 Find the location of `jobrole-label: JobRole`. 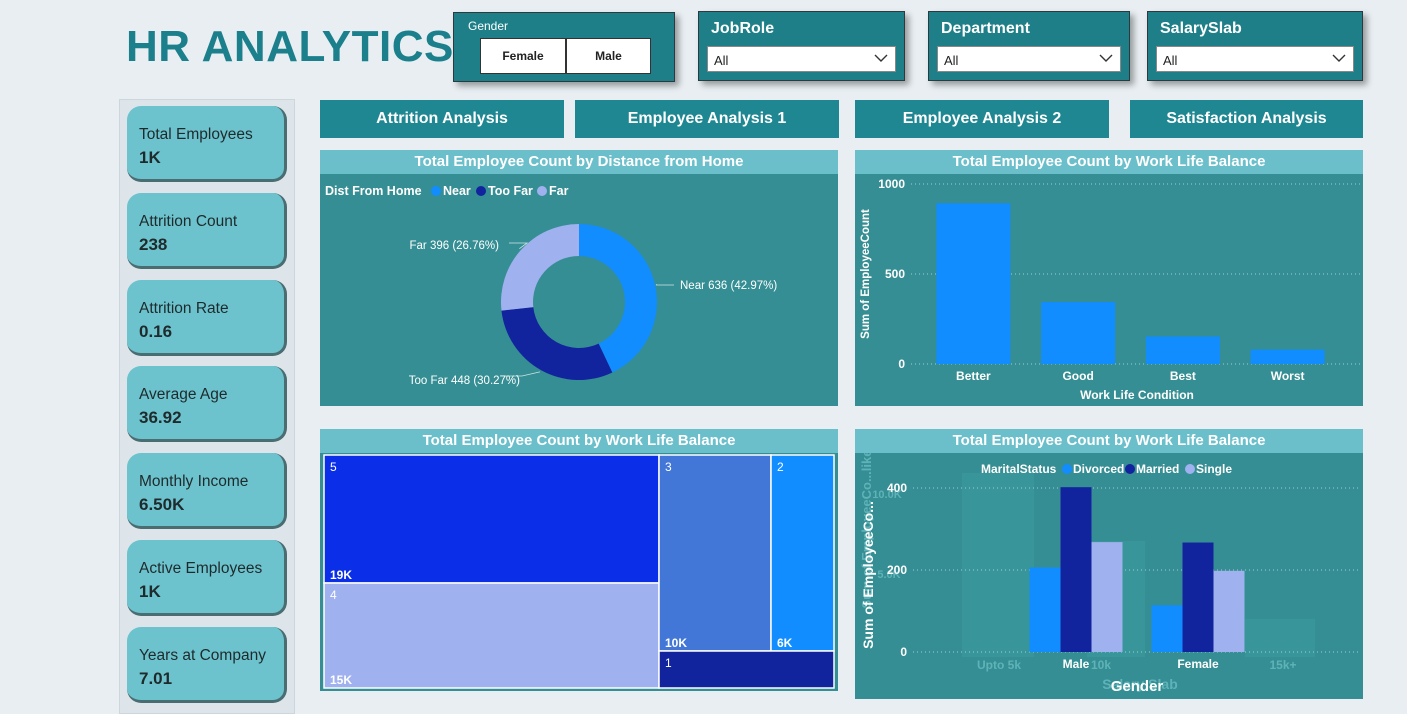

jobrole-label: JobRole is located at coordinates (743, 28).